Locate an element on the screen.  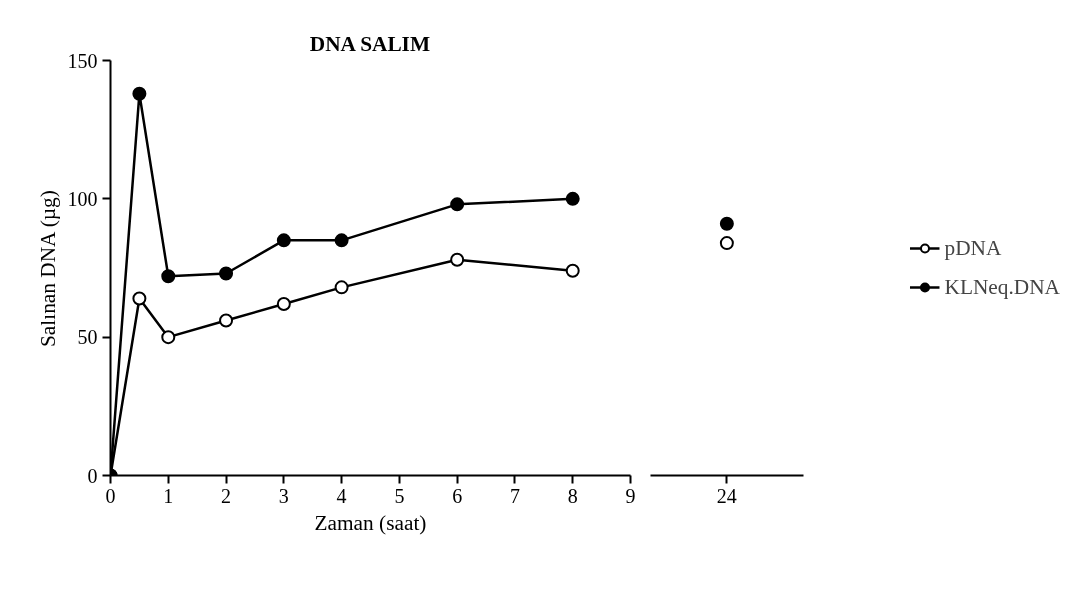
x-tick-label: 6 is located at coordinates (457, 495).